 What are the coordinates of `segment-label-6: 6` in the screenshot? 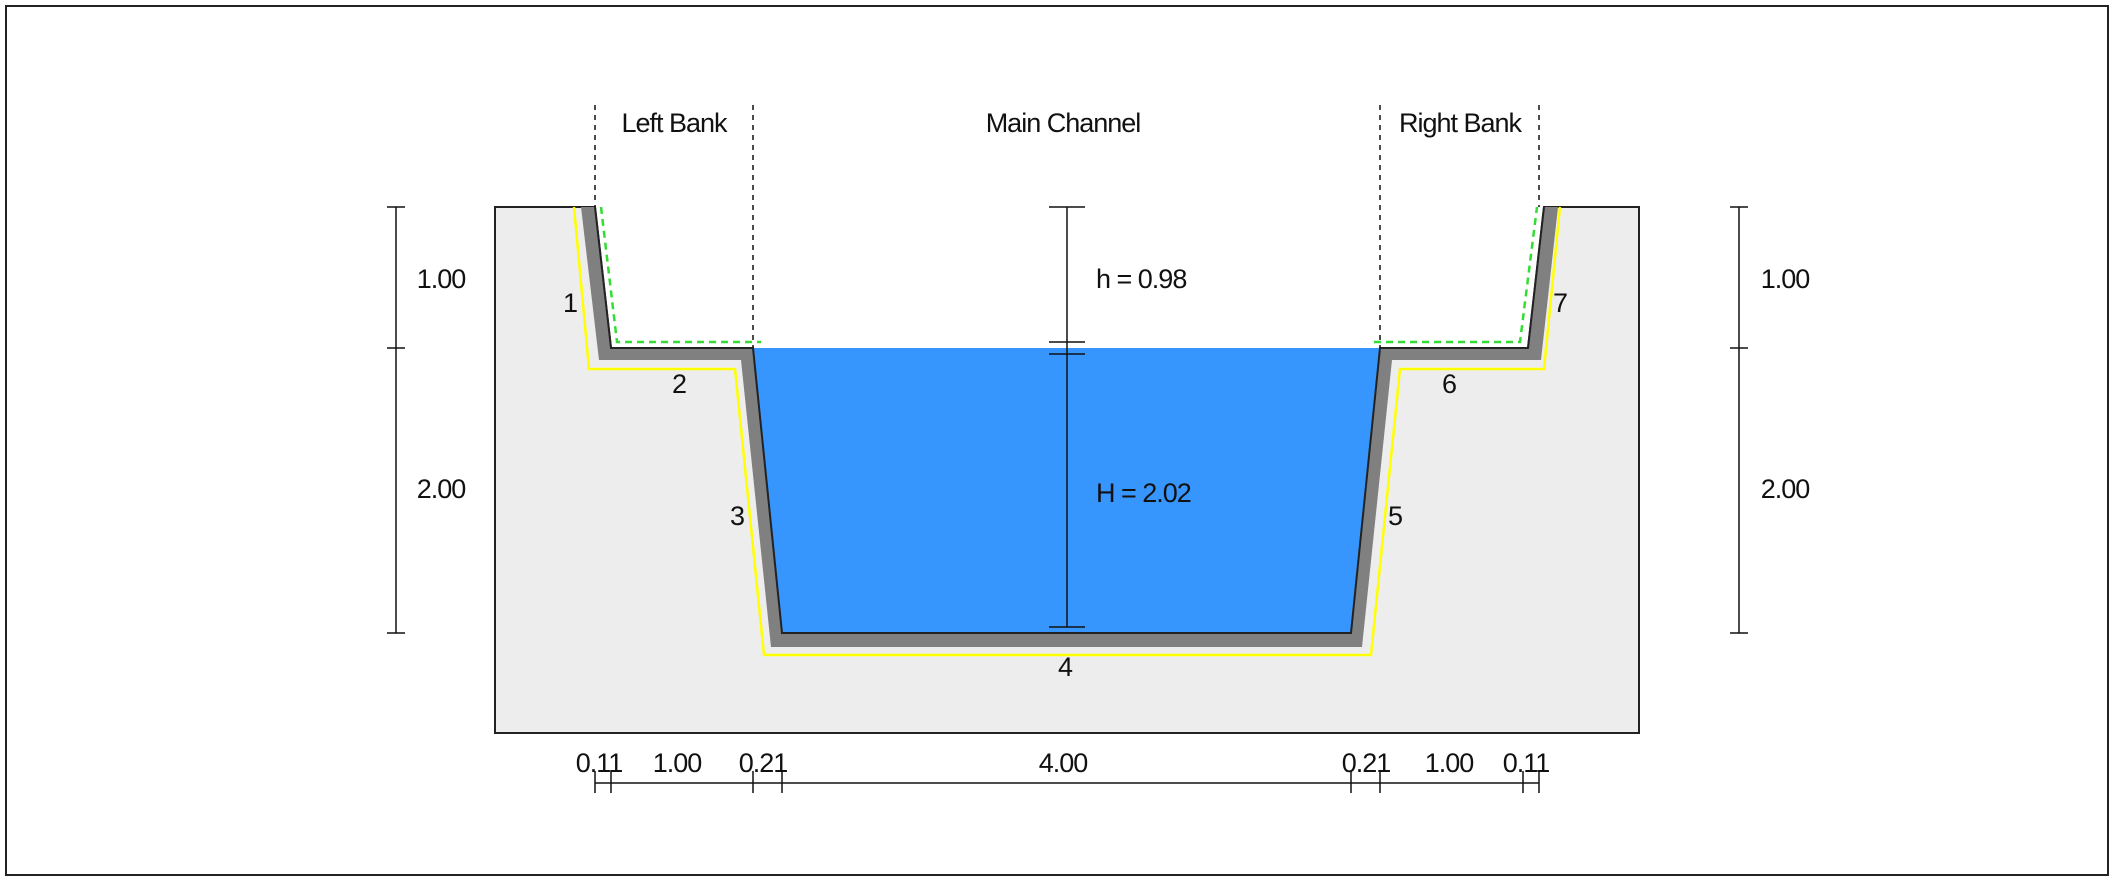 It's located at (1449, 384).